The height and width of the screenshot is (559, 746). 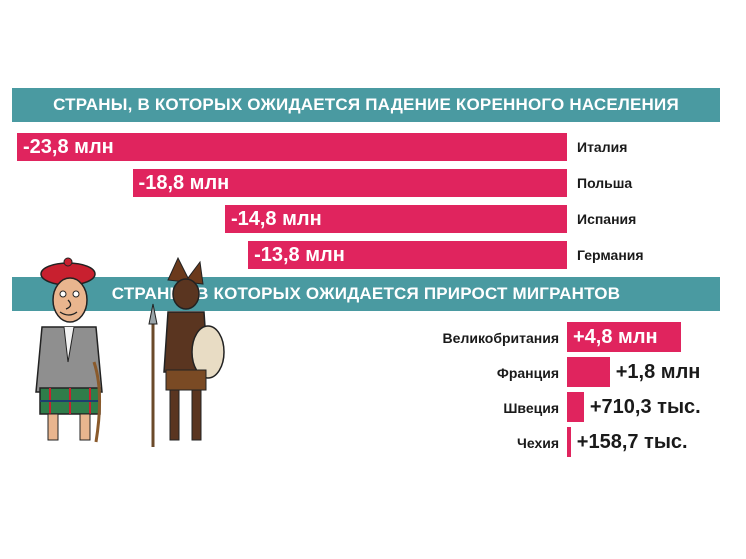 What do you see at coordinates (538, 443) in the screenshot?
I see `growth-country-label: Чехия` at bounding box center [538, 443].